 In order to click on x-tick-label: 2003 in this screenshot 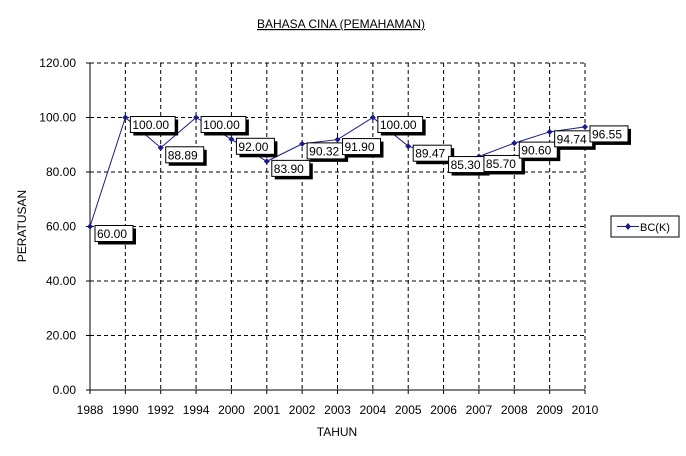, I will do `click(337, 410)`.